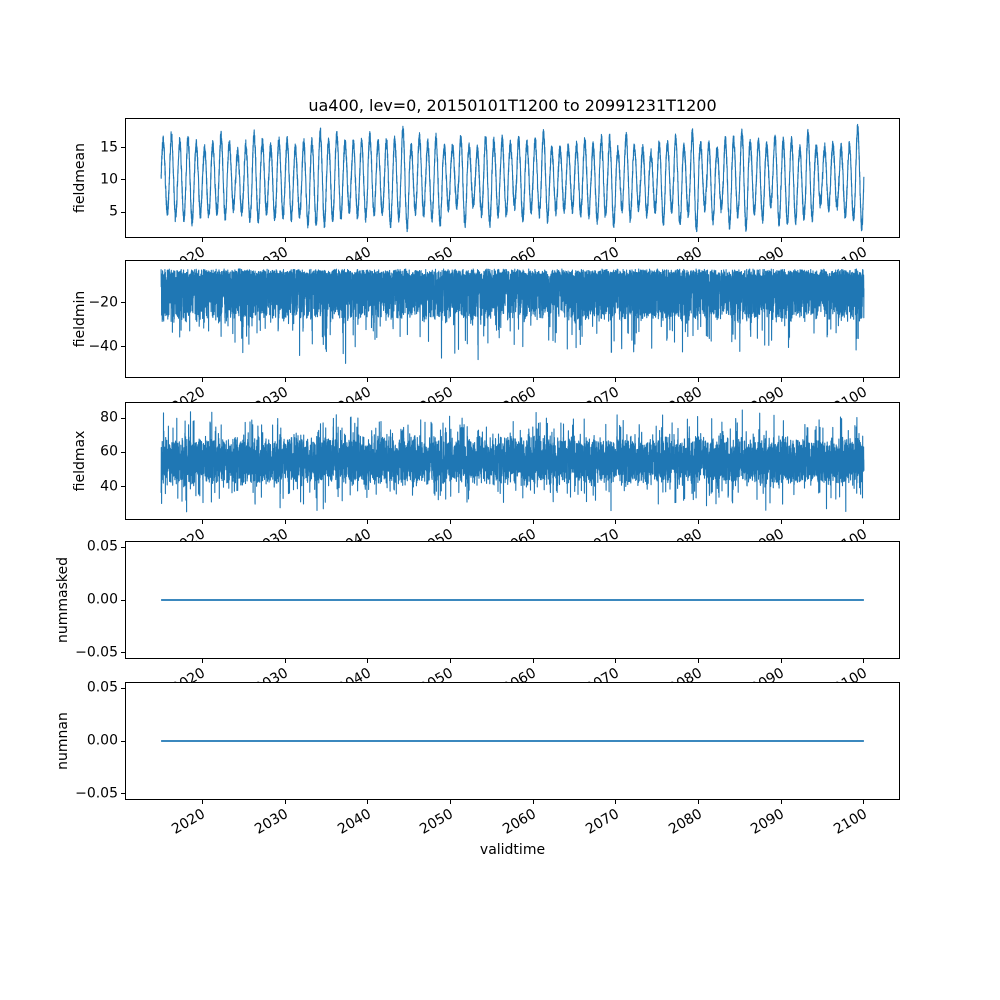  I want to click on y-axis-label-nummasked: nummasked, so click(63, 600).